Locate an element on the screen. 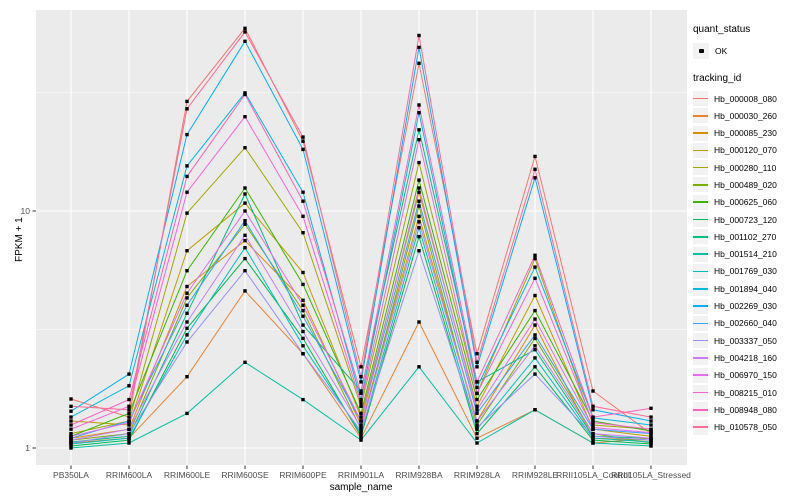 This screenshot has height=500, width=800. legend-item-Hb_002269_030: Hb_002269_030 is located at coordinates (746, 306).